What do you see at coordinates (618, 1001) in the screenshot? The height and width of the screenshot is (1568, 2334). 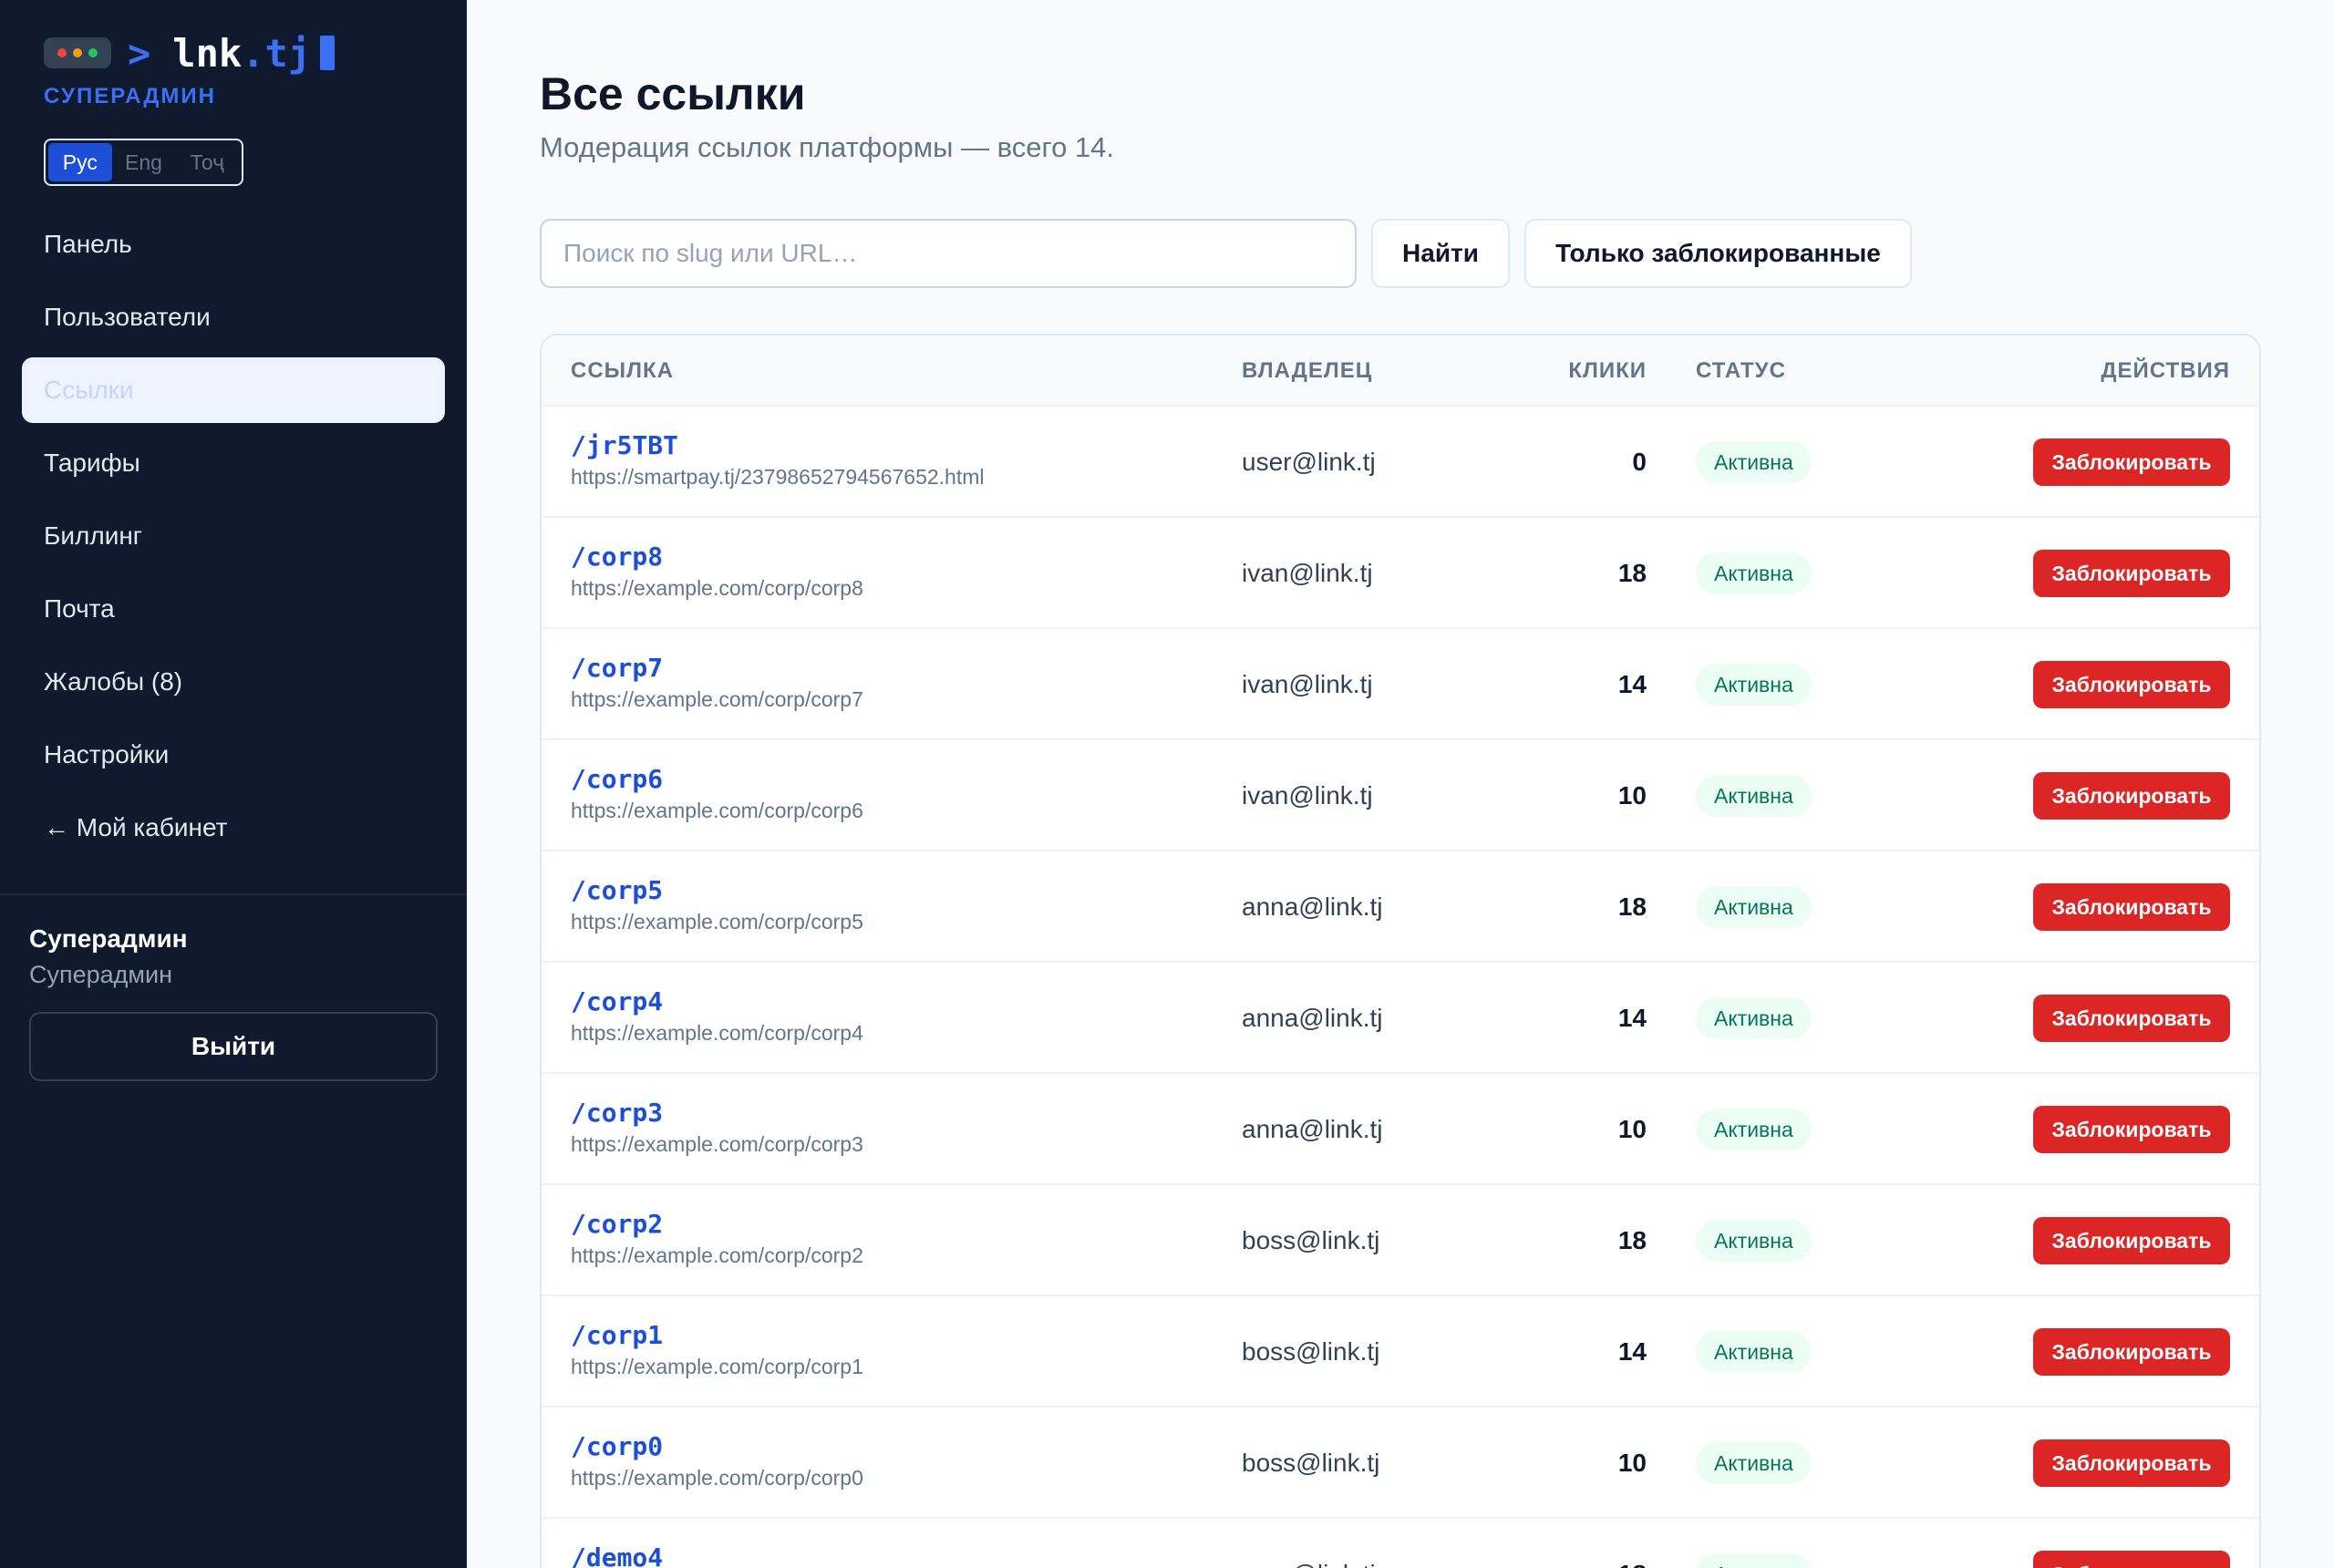 I see `link-slug: /corp4` at bounding box center [618, 1001].